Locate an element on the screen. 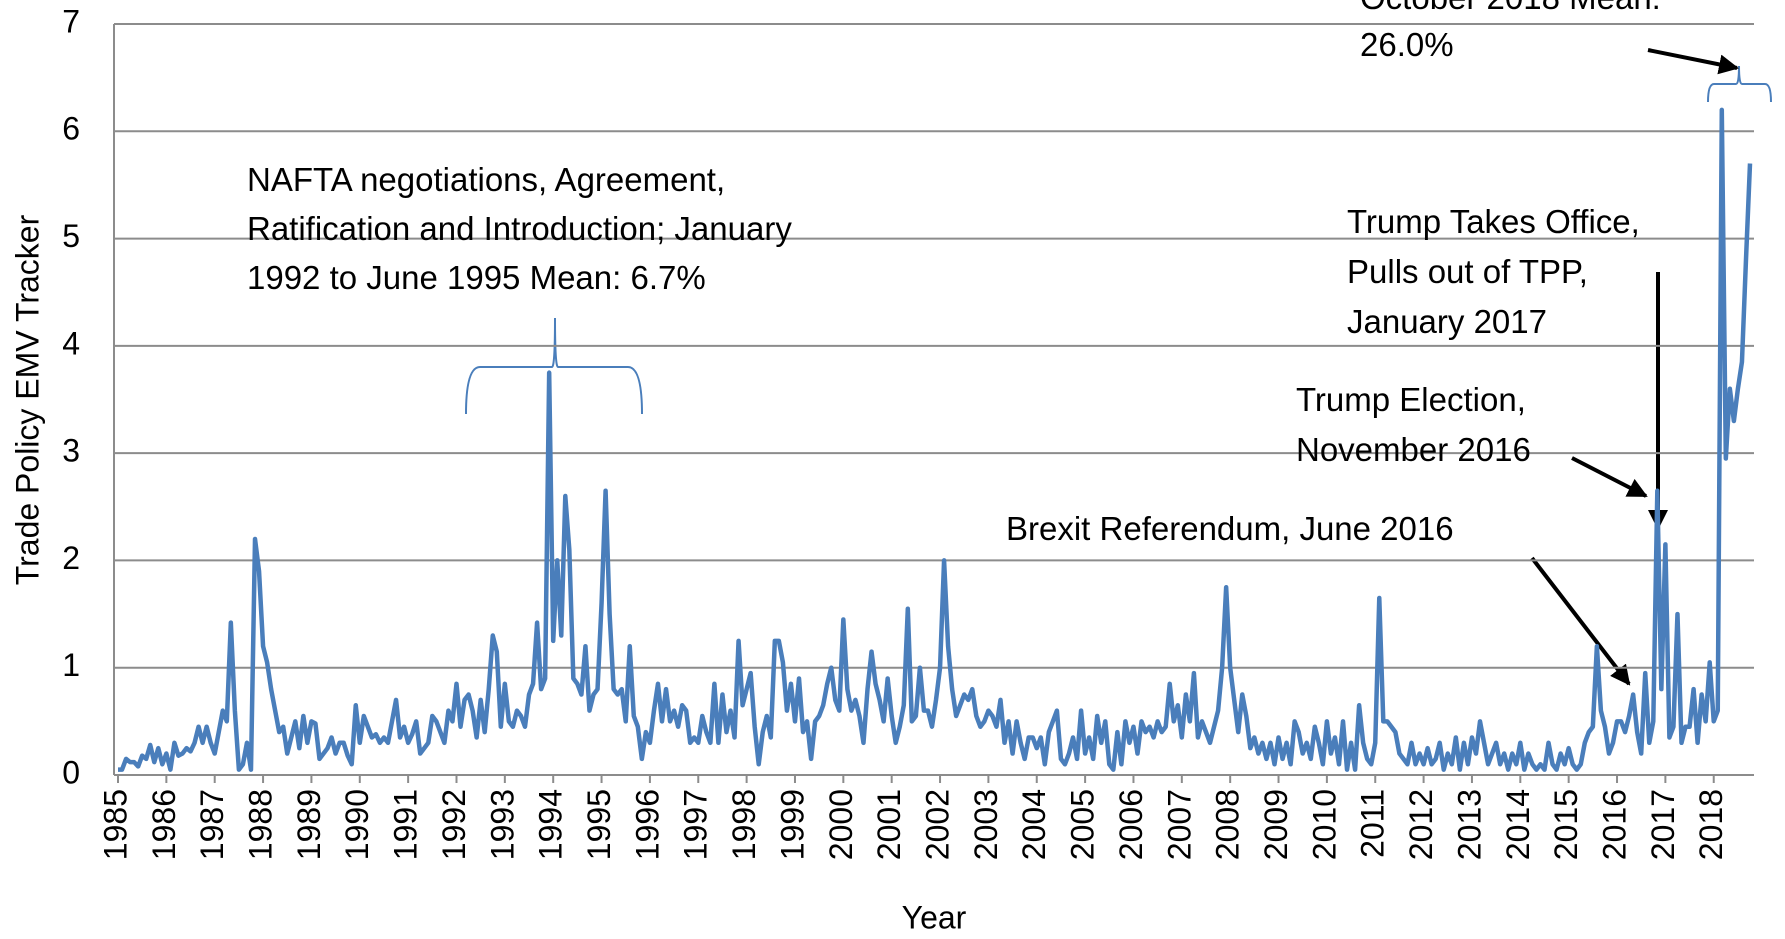  x-tick-label: 1987 is located at coordinates (212, 824).